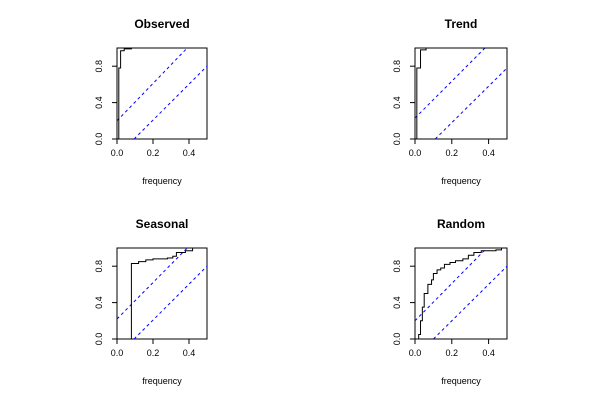  Describe the element at coordinates (162, 224) in the screenshot. I see `panel-title: Seasonal` at that location.